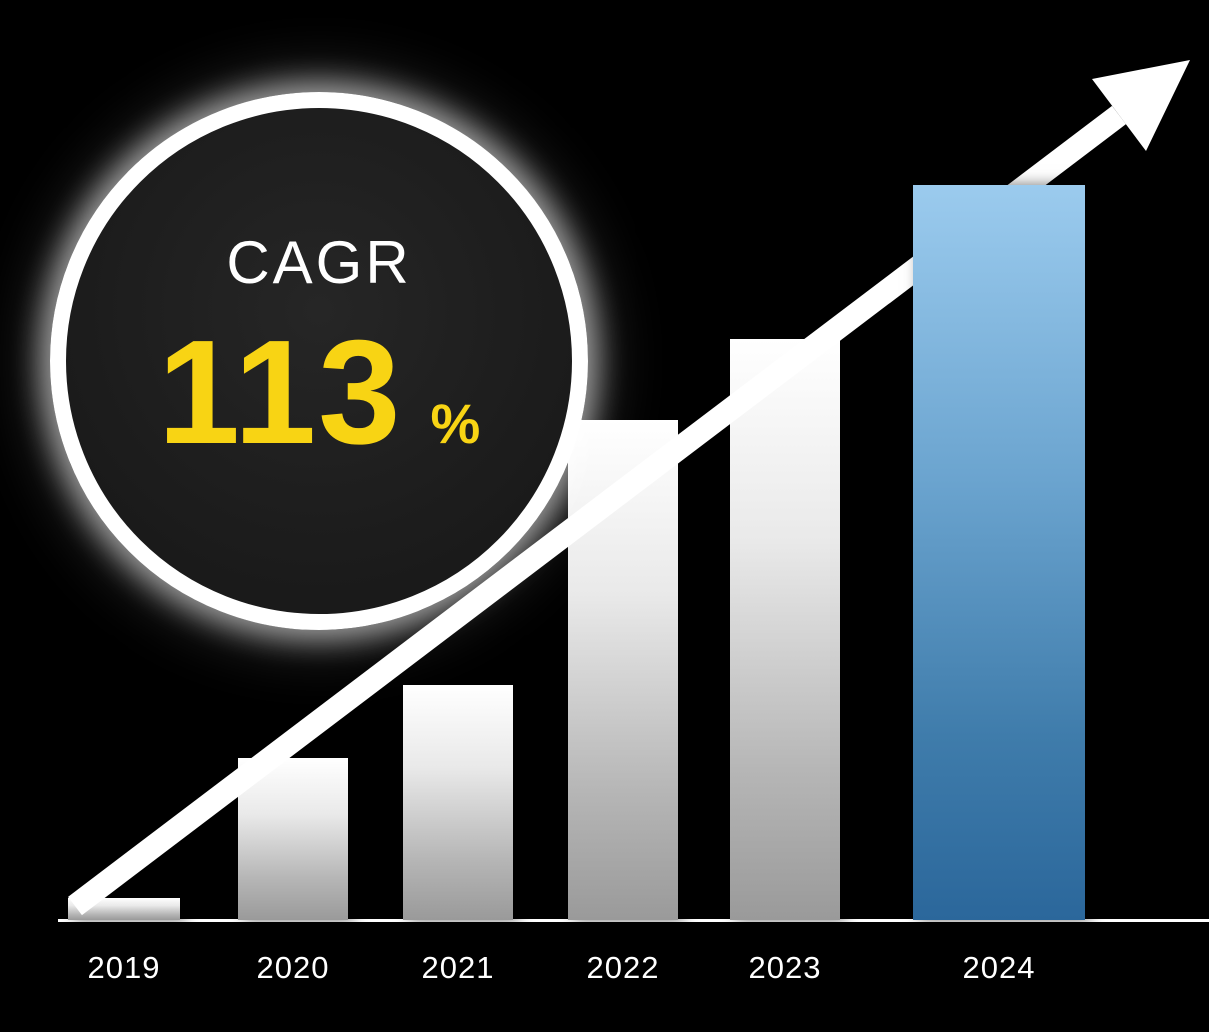 The image size is (1209, 1032). I want to click on x-tick-2019: 2019, so click(124, 967).